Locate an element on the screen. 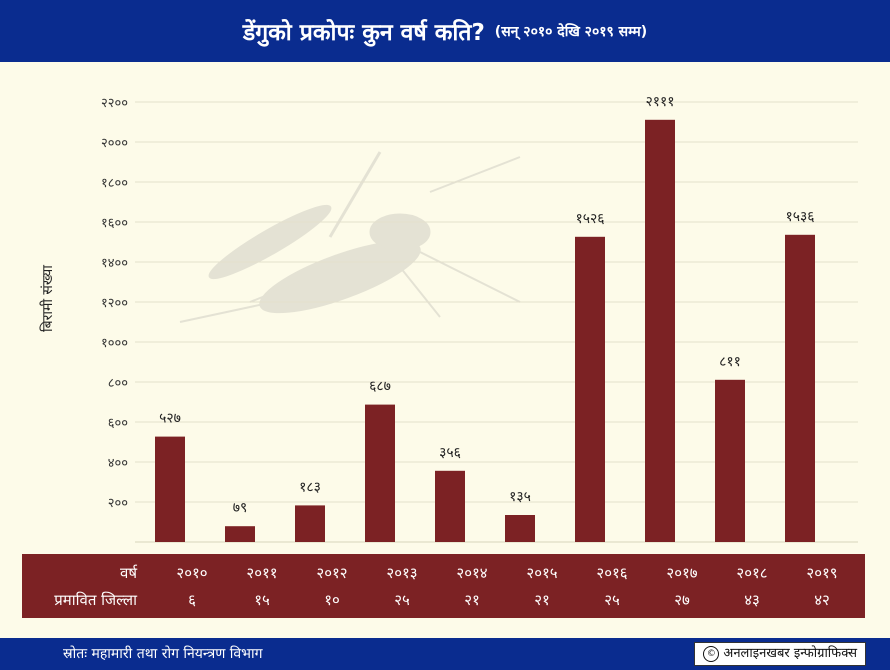 The width and height of the screenshot is (890, 670). year-row-label: वर्ष is located at coordinates (128, 573).